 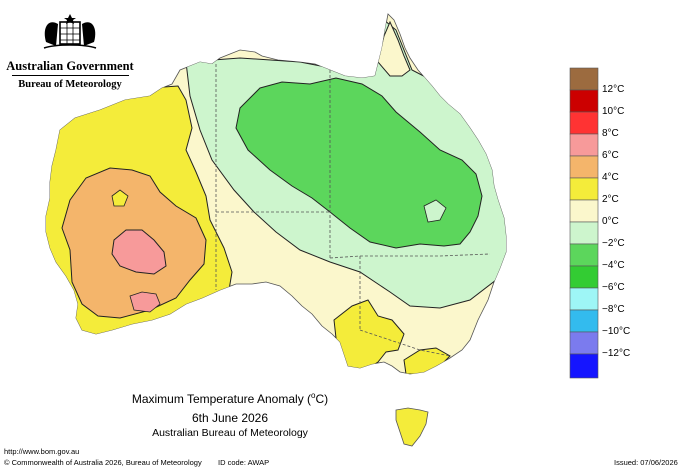 What do you see at coordinates (610, 177) in the screenshot?
I see `legend-label: 4°C` at bounding box center [610, 177].